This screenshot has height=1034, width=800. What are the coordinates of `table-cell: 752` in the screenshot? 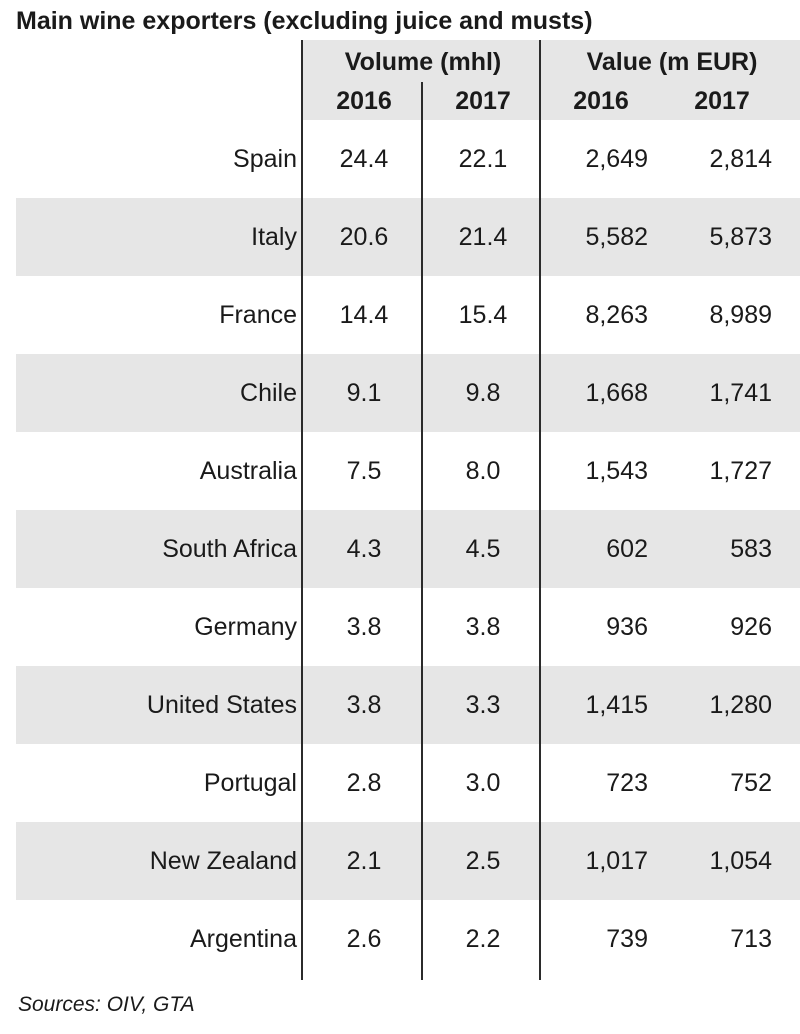 It's located at (751, 783).